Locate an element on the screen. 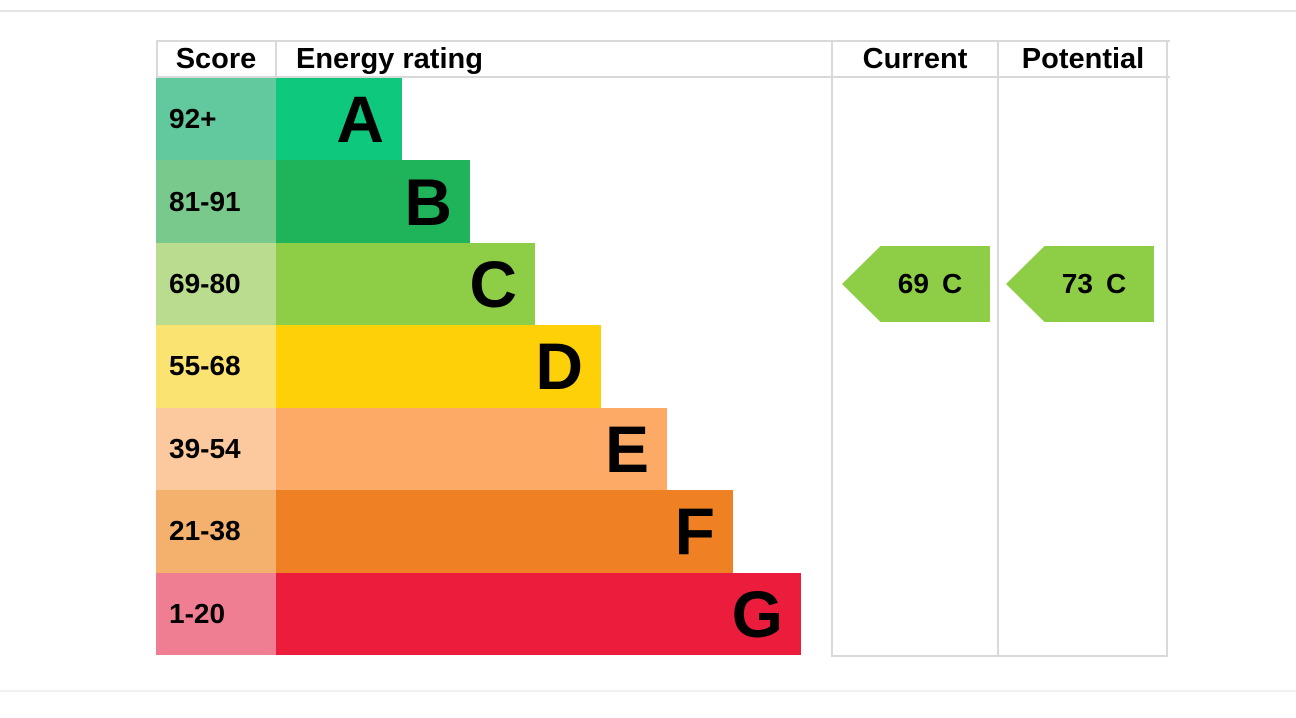 The width and height of the screenshot is (1296, 718). rating-bar: B is located at coordinates (373, 201).